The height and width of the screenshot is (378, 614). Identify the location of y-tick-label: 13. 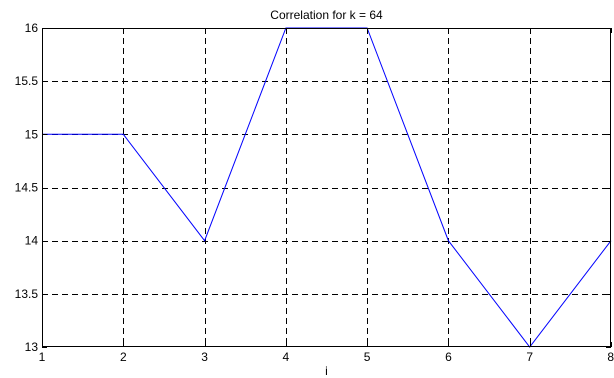
(32, 347).